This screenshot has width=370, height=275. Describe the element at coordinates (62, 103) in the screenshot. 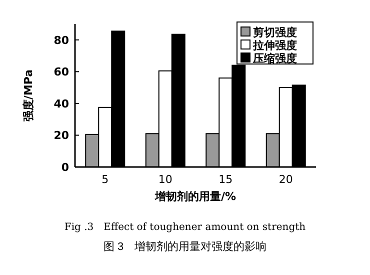

I see `y-tick-label: 40` at that location.